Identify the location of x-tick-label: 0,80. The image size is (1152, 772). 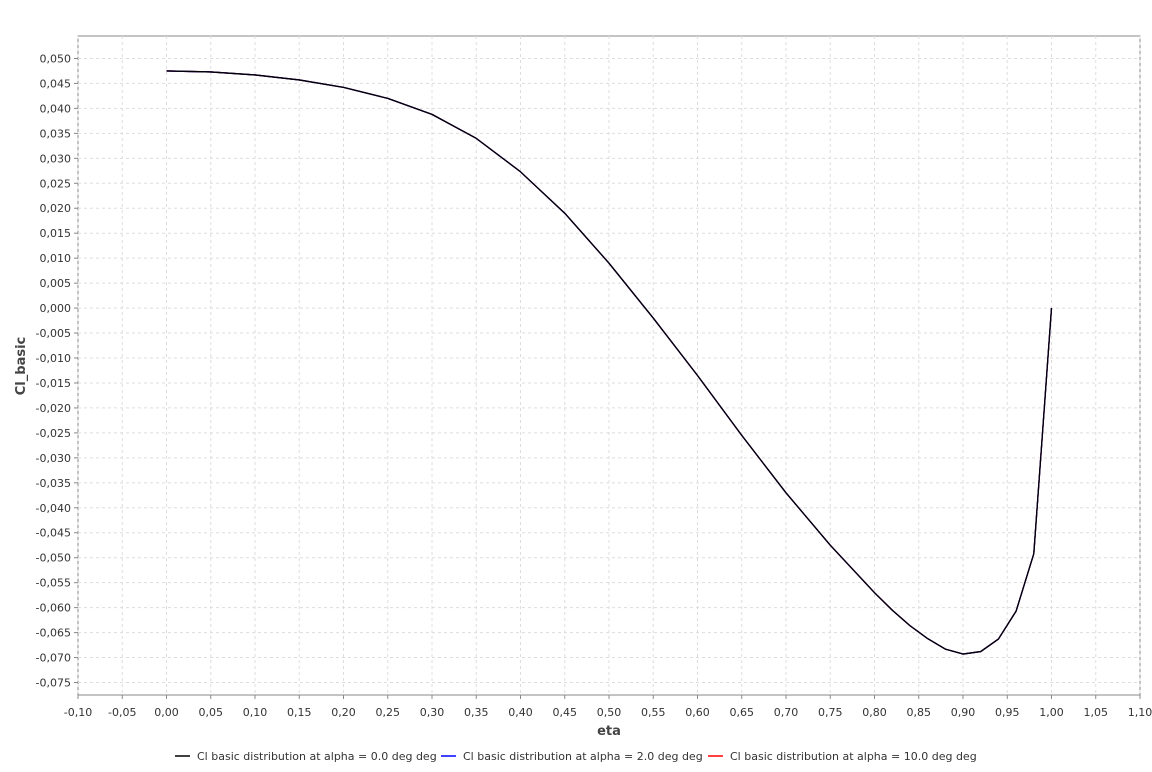
(874, 712).